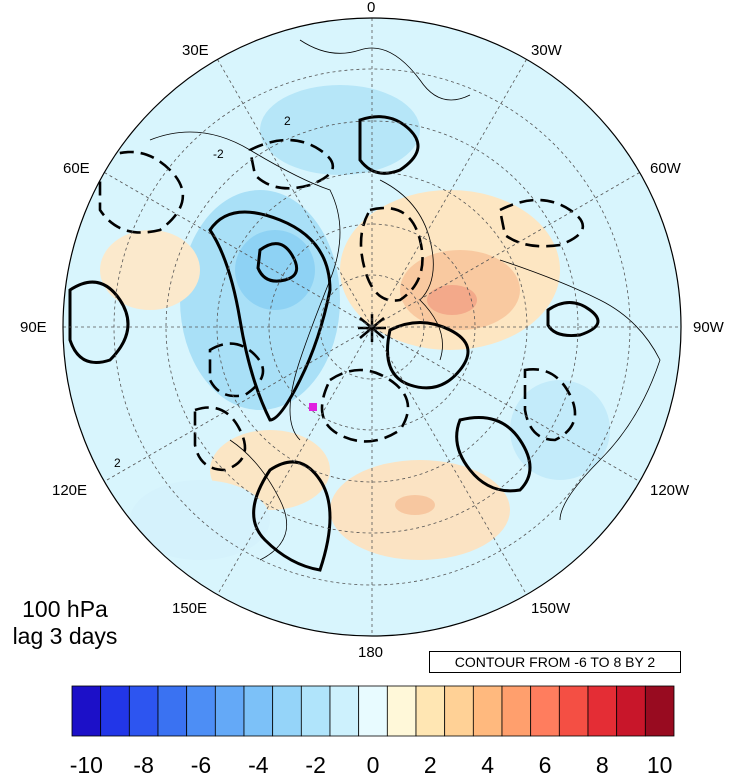 The height and width of the screenshot is (779, 729). I want to click on coastline-europe, so click(385, 70).